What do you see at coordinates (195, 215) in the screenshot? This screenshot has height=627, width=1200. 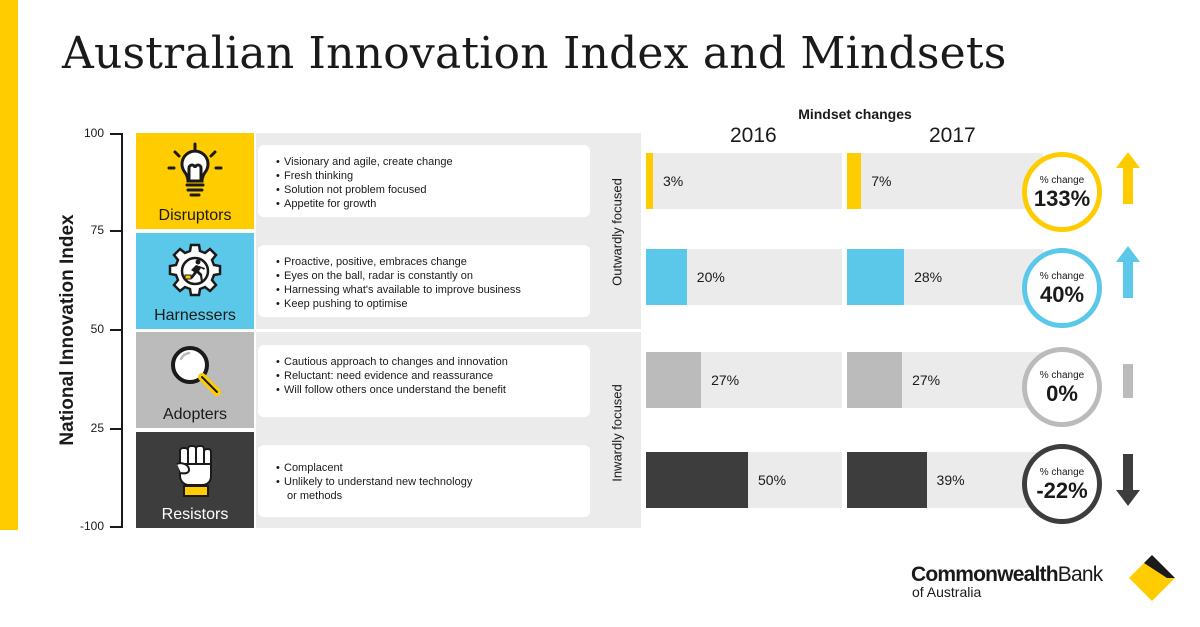 I see `segment-name: Disruptors` at bounding box center [195, 215].